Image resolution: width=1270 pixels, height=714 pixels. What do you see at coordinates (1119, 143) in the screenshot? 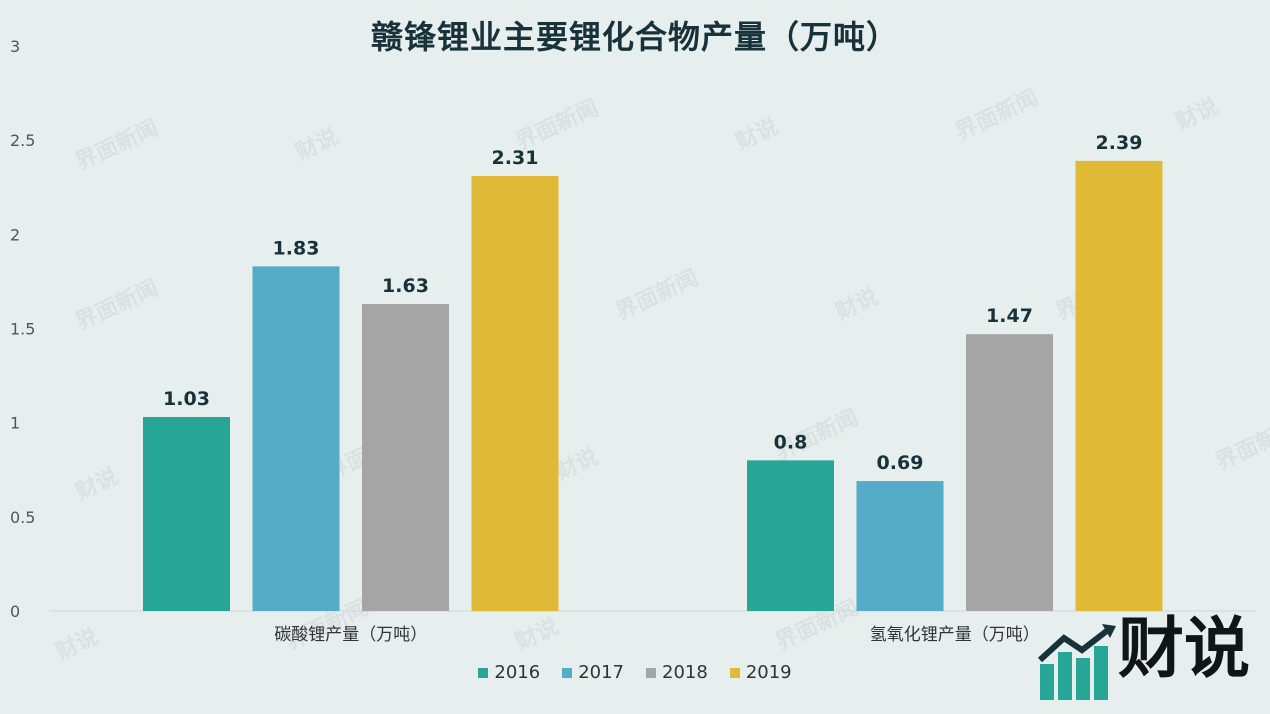
I see `data-label: 2.39` at bounding box center [1119, 143].